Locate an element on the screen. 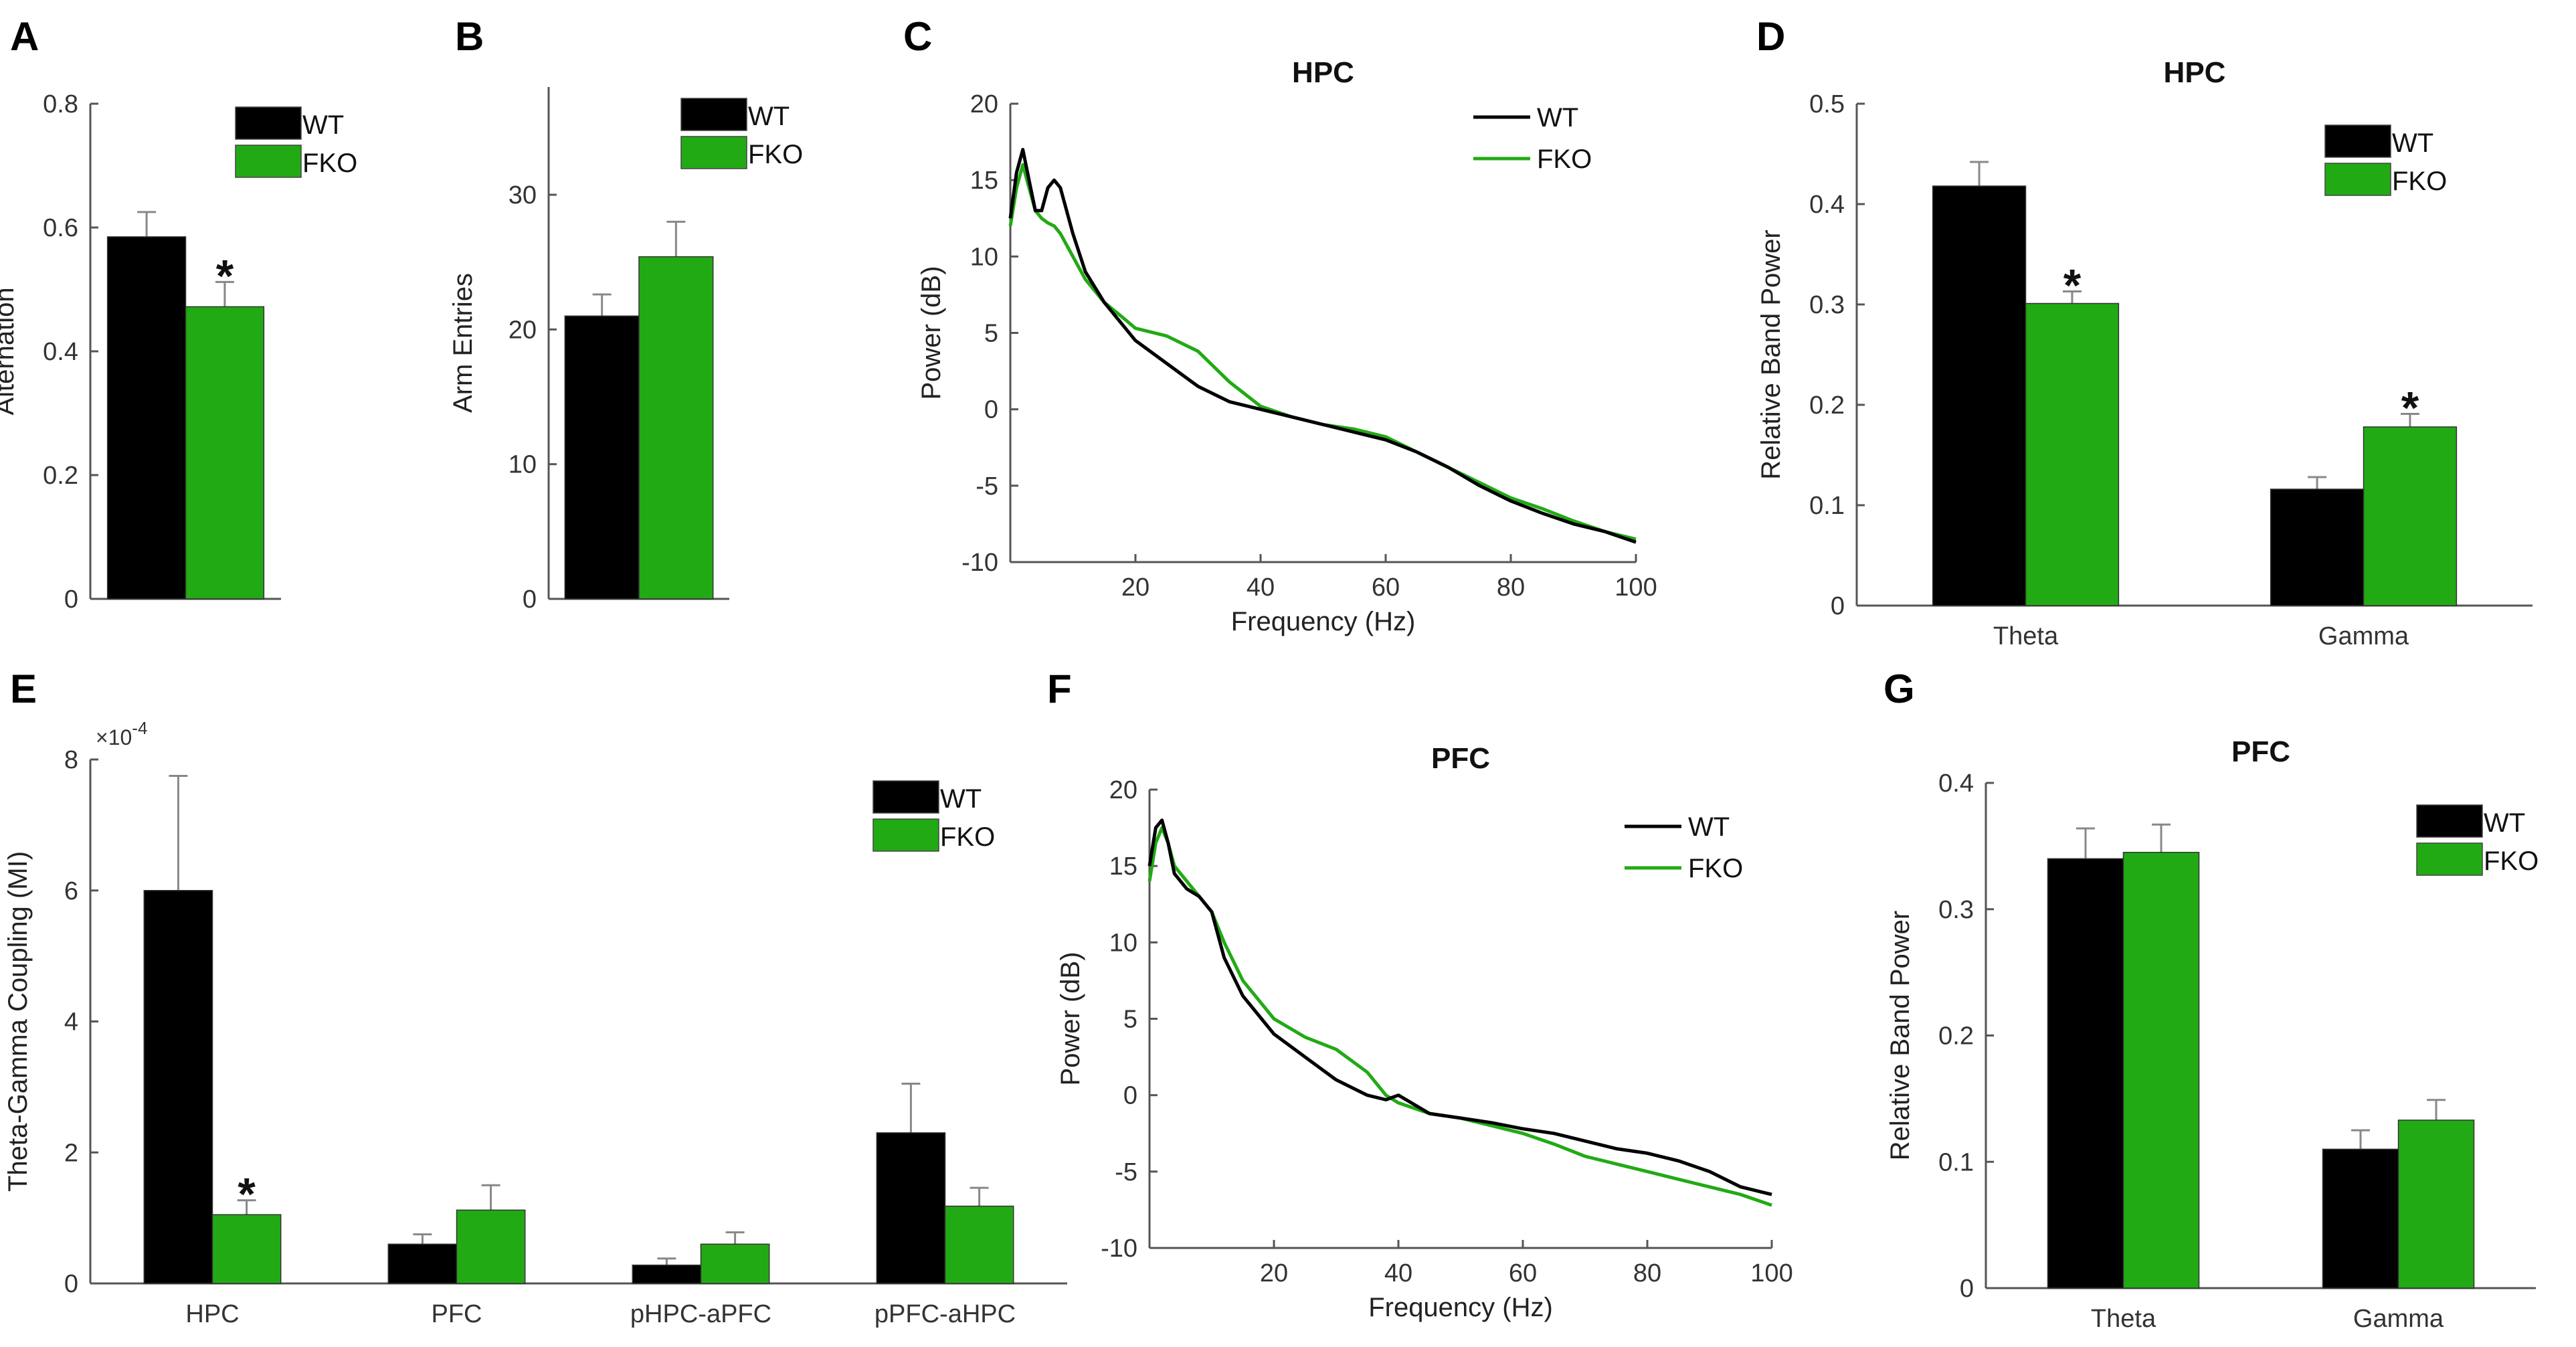 This screenshot has width=2576, height=1347. y-tick-label: 5 is located at coordinates (1130, 1020).